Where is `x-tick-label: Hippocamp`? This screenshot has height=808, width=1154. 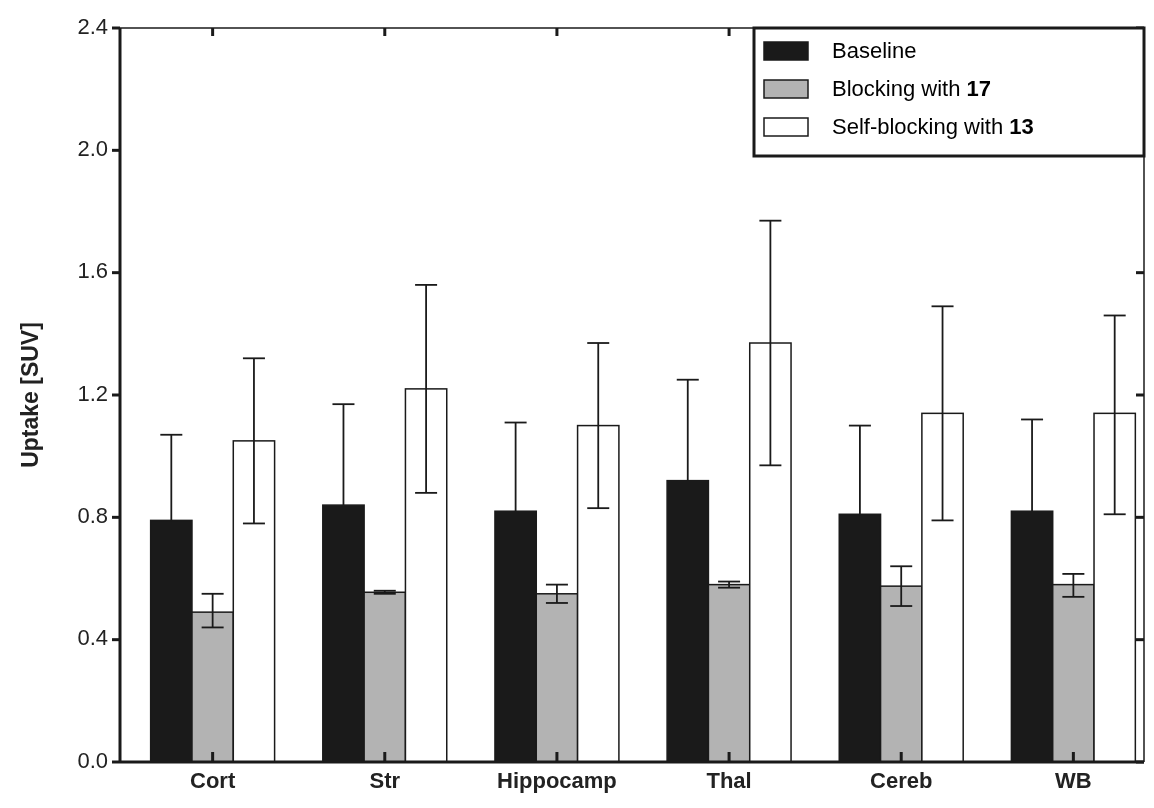 x-tick-label: Hippocamp is located at coordinates (557, 780).